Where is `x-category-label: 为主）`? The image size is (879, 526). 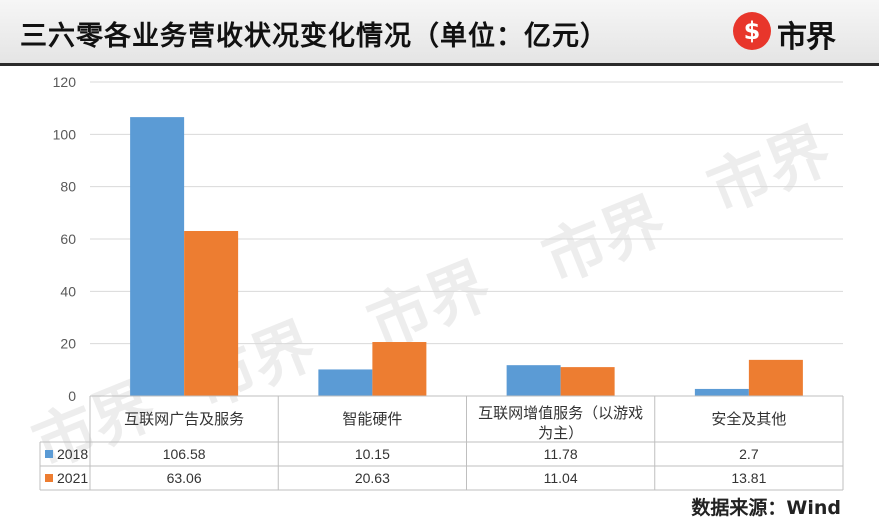
x-category-label: 为主） is located at coordinates (560, 433).